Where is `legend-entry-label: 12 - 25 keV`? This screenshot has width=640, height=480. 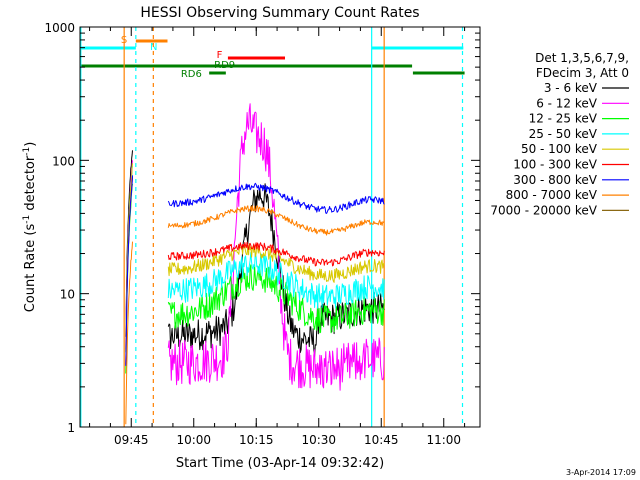 legend-entry-label: 12 - 25 keV is located at coordinates (563, 119).